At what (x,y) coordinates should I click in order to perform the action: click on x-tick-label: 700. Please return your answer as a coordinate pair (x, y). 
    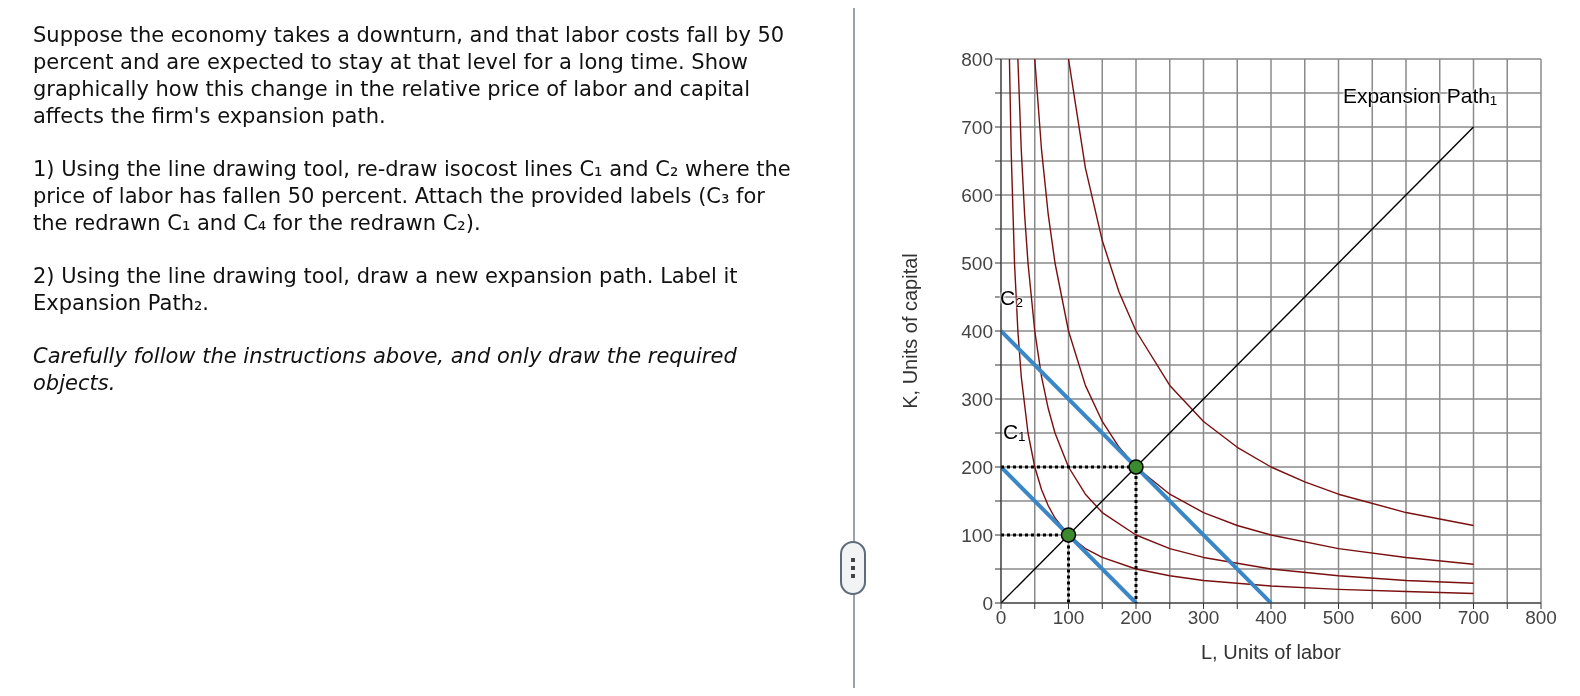
    Looking at the image, I should click on (1473, 618).